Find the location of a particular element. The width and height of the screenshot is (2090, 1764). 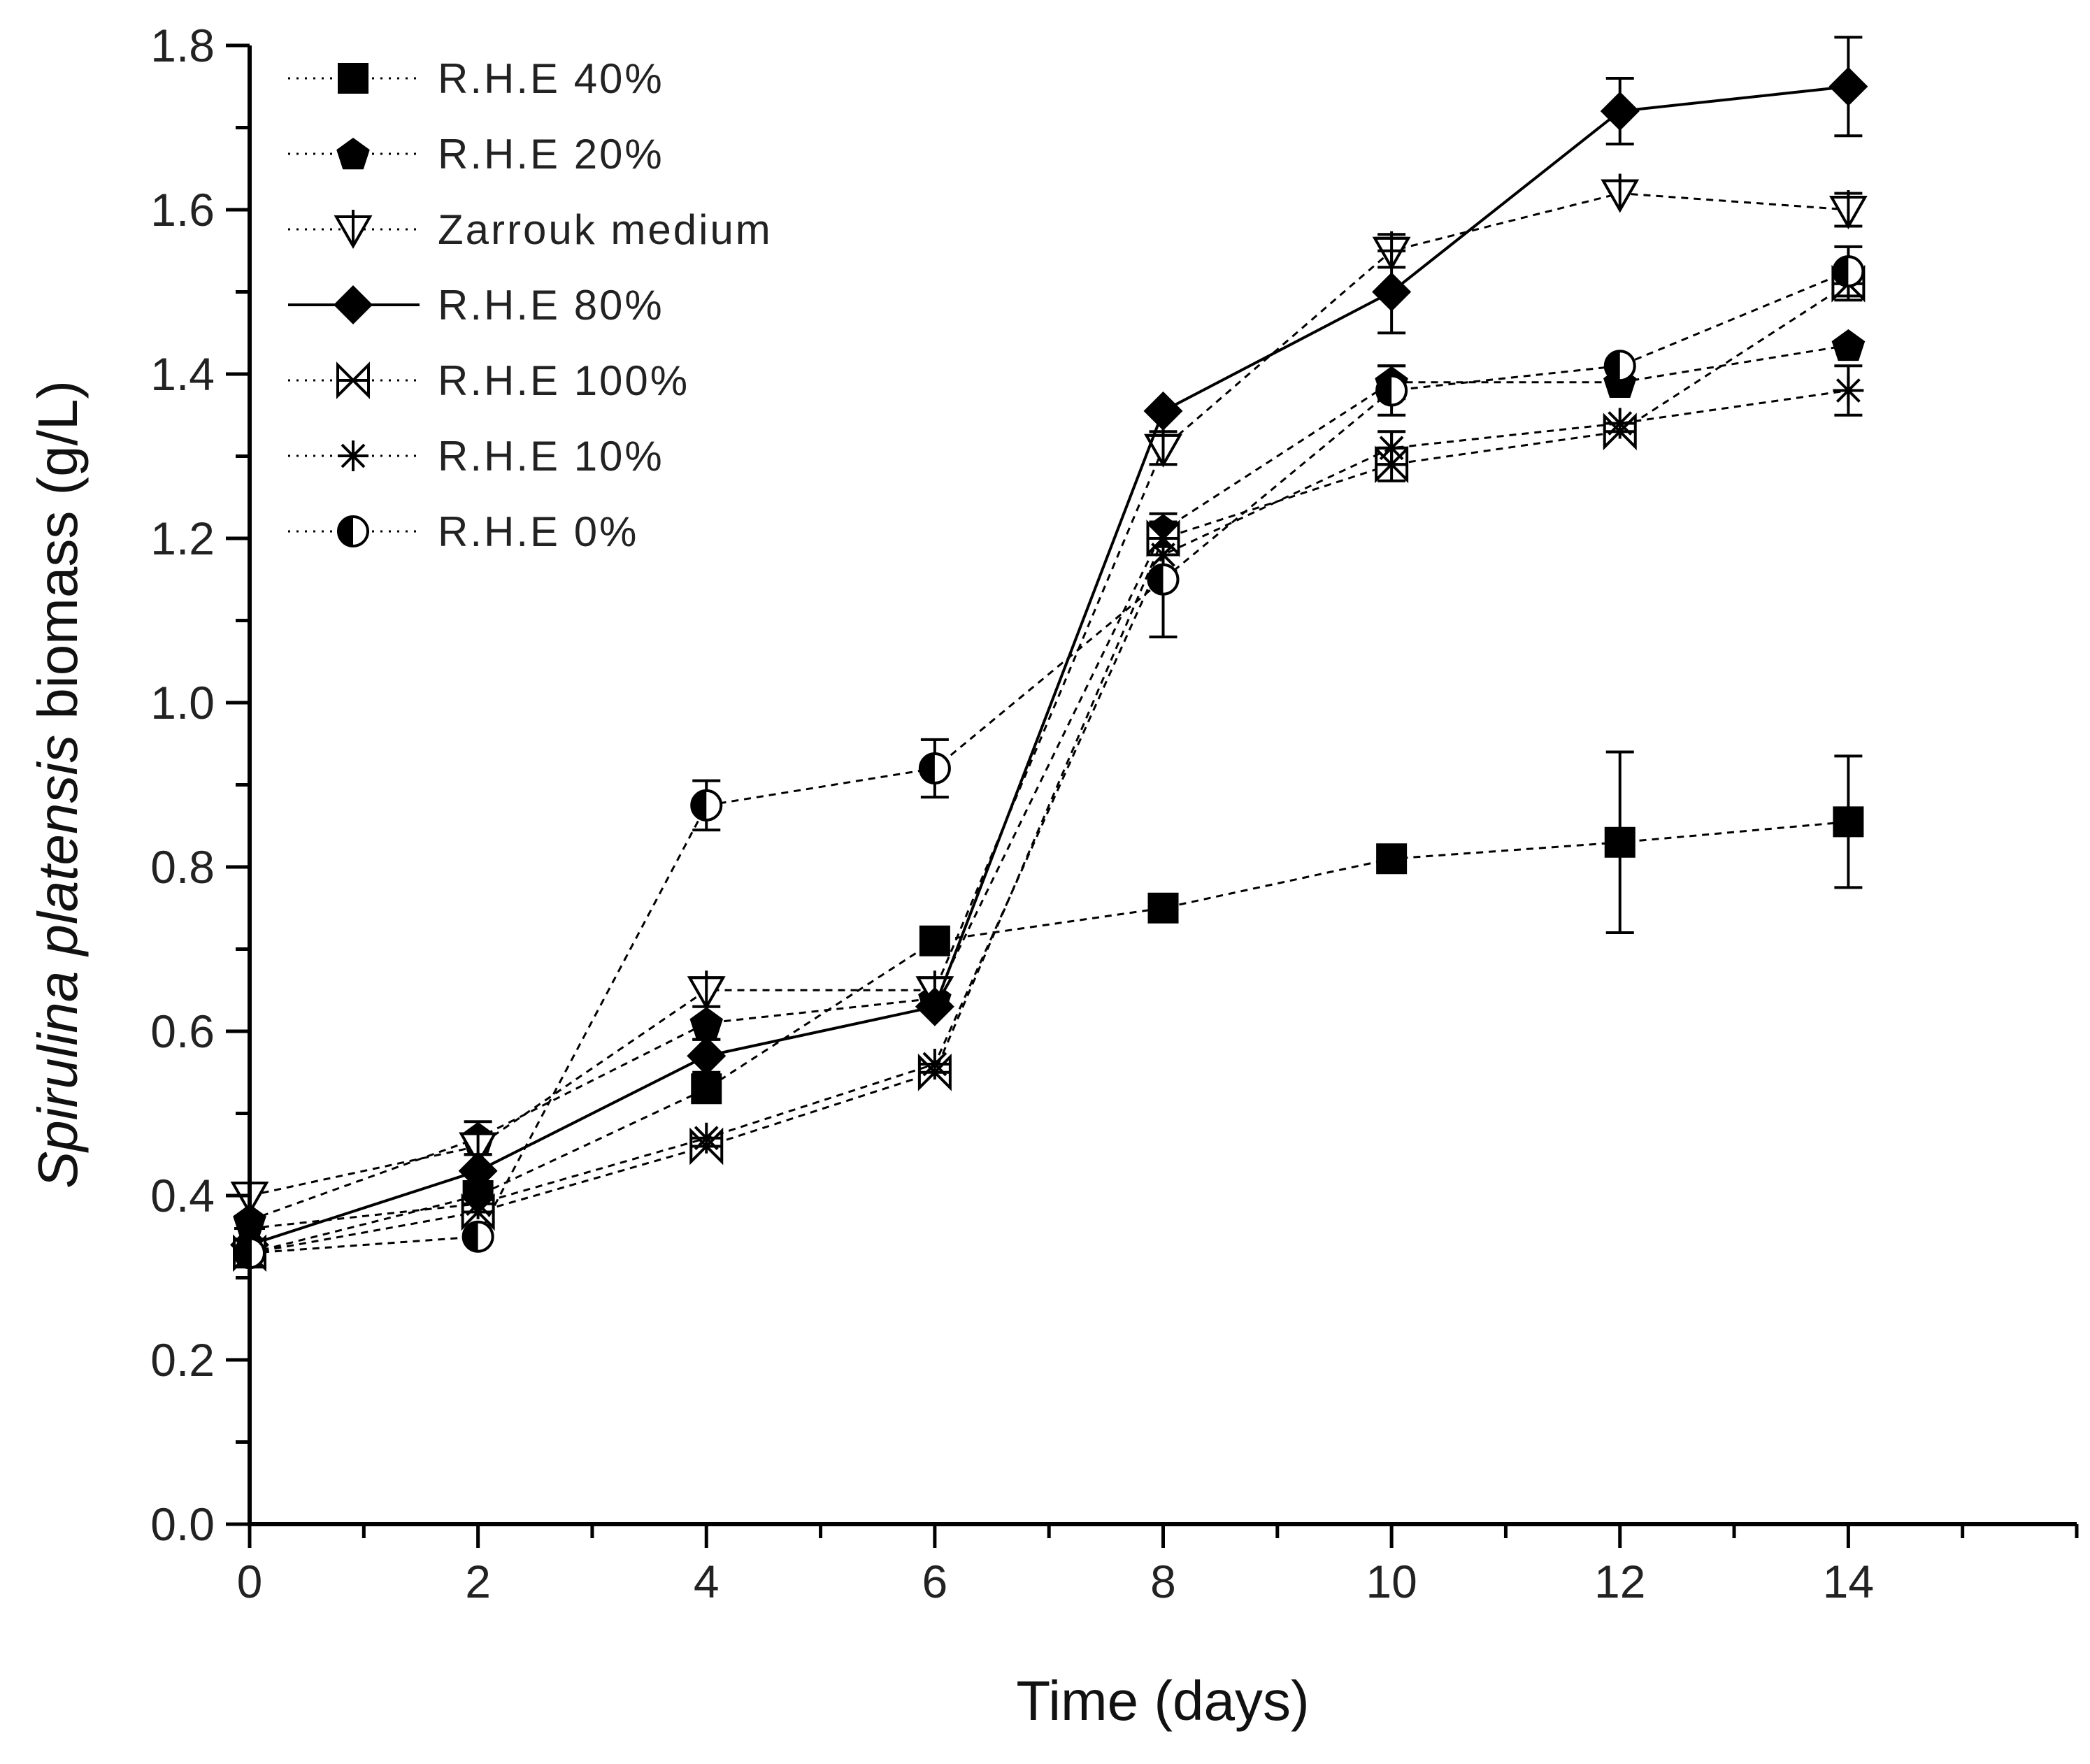

legend-label-rhe80: R.H.E 80% is located at coordinates (551, 306).